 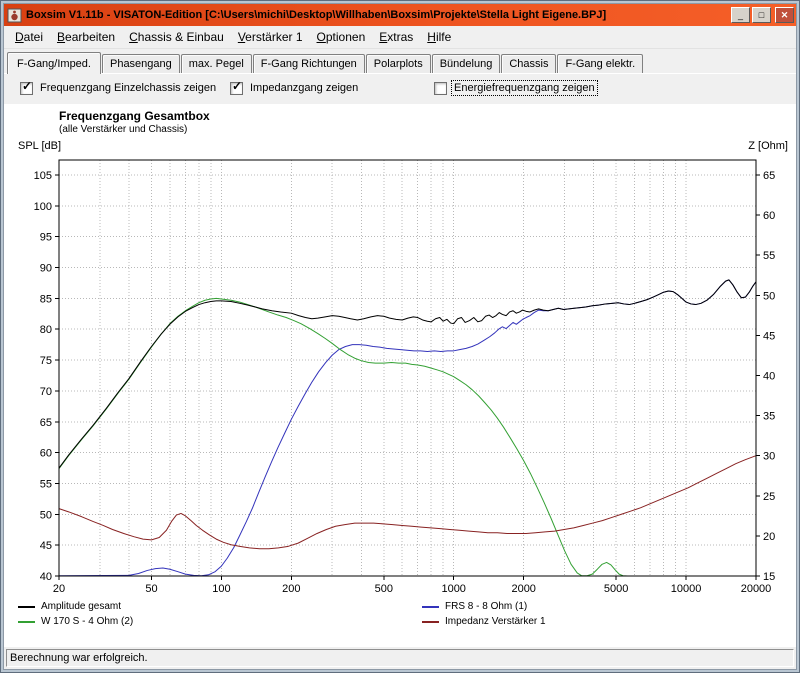 I want to click on checkbox-impedanzgang: ✓ Impedanzgang zeigen, so click(x=295, y=86).